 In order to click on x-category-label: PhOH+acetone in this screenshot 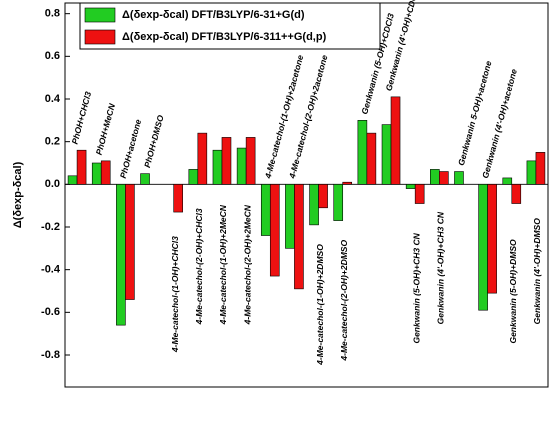, I will do `click(130, 148)`.